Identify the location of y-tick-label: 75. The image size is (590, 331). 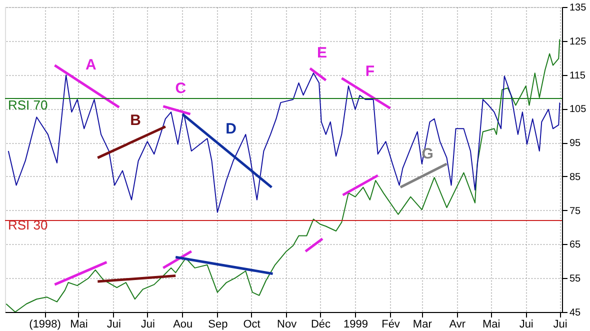
(576, 211).